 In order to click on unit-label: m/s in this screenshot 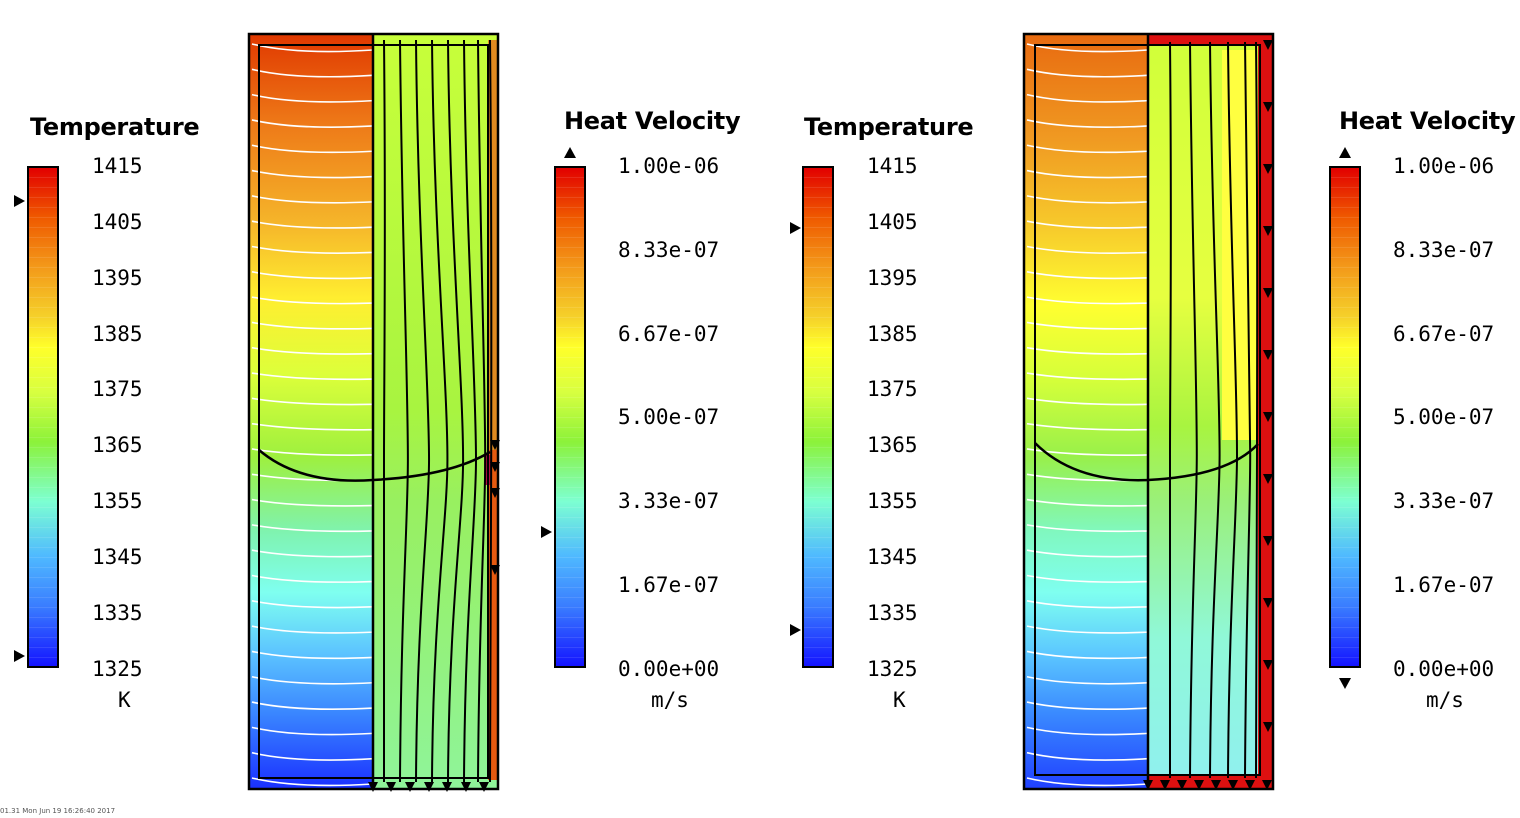, I will do `click(670, 700)`.